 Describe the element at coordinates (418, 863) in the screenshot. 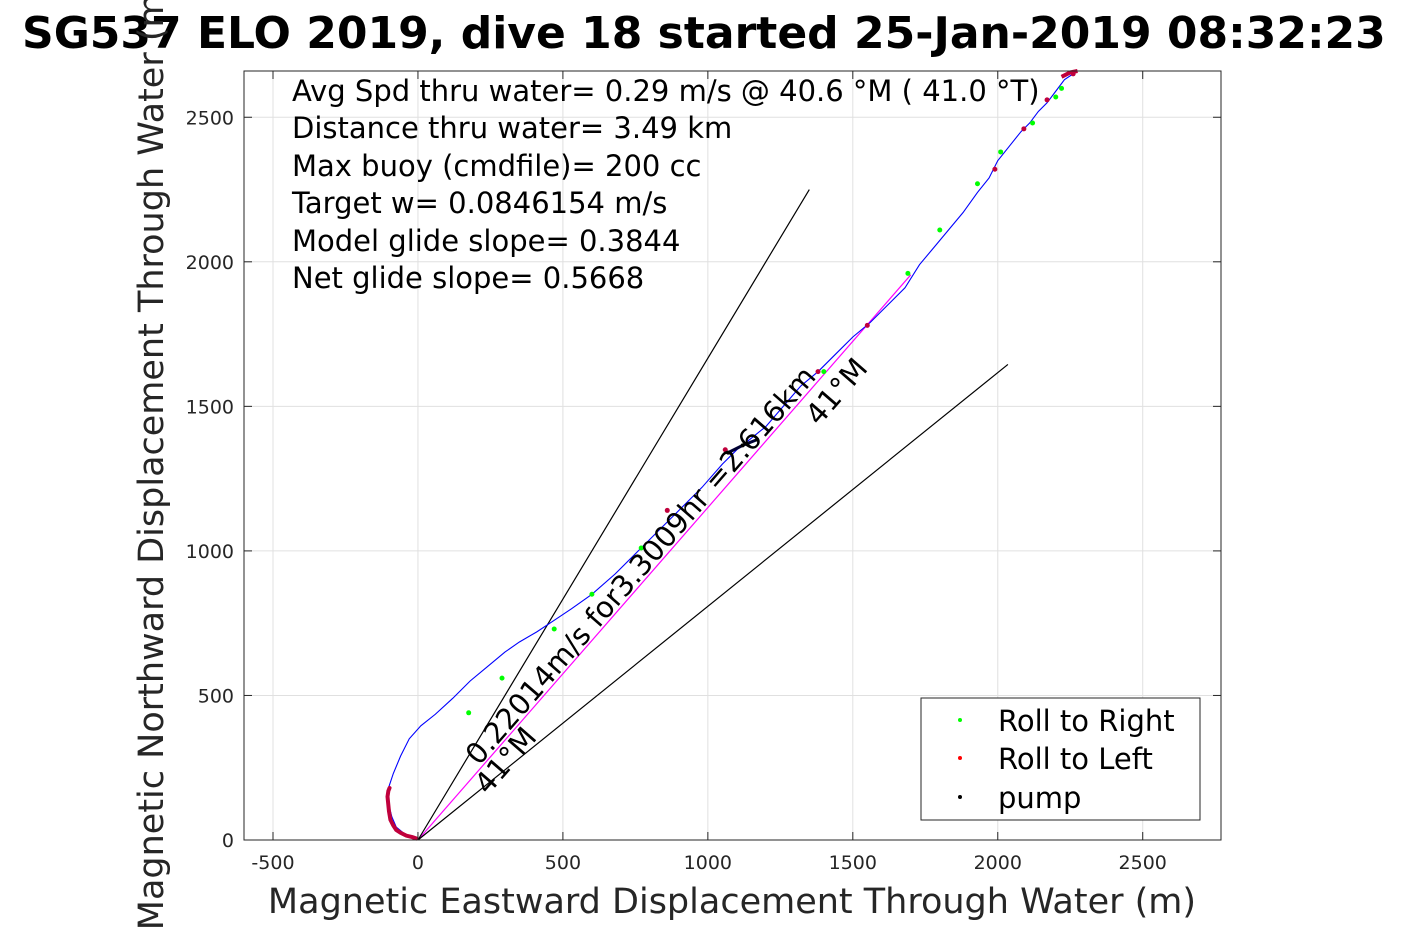

I see `x-tick-label: 0` at that location.